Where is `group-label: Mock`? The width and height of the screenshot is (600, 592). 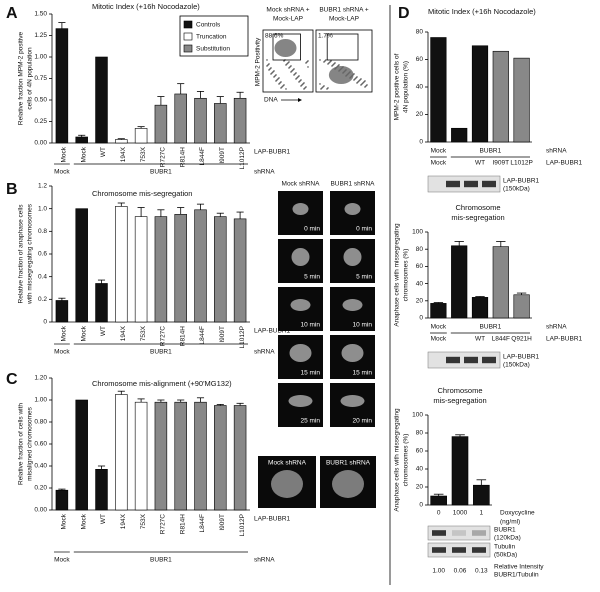 group-label: Mock is located at coordinates (62, 172).